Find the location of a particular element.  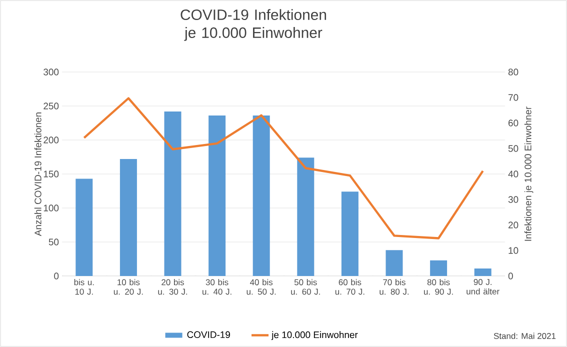

y2-tick-label: 20 is located at coordinates (513, 225).